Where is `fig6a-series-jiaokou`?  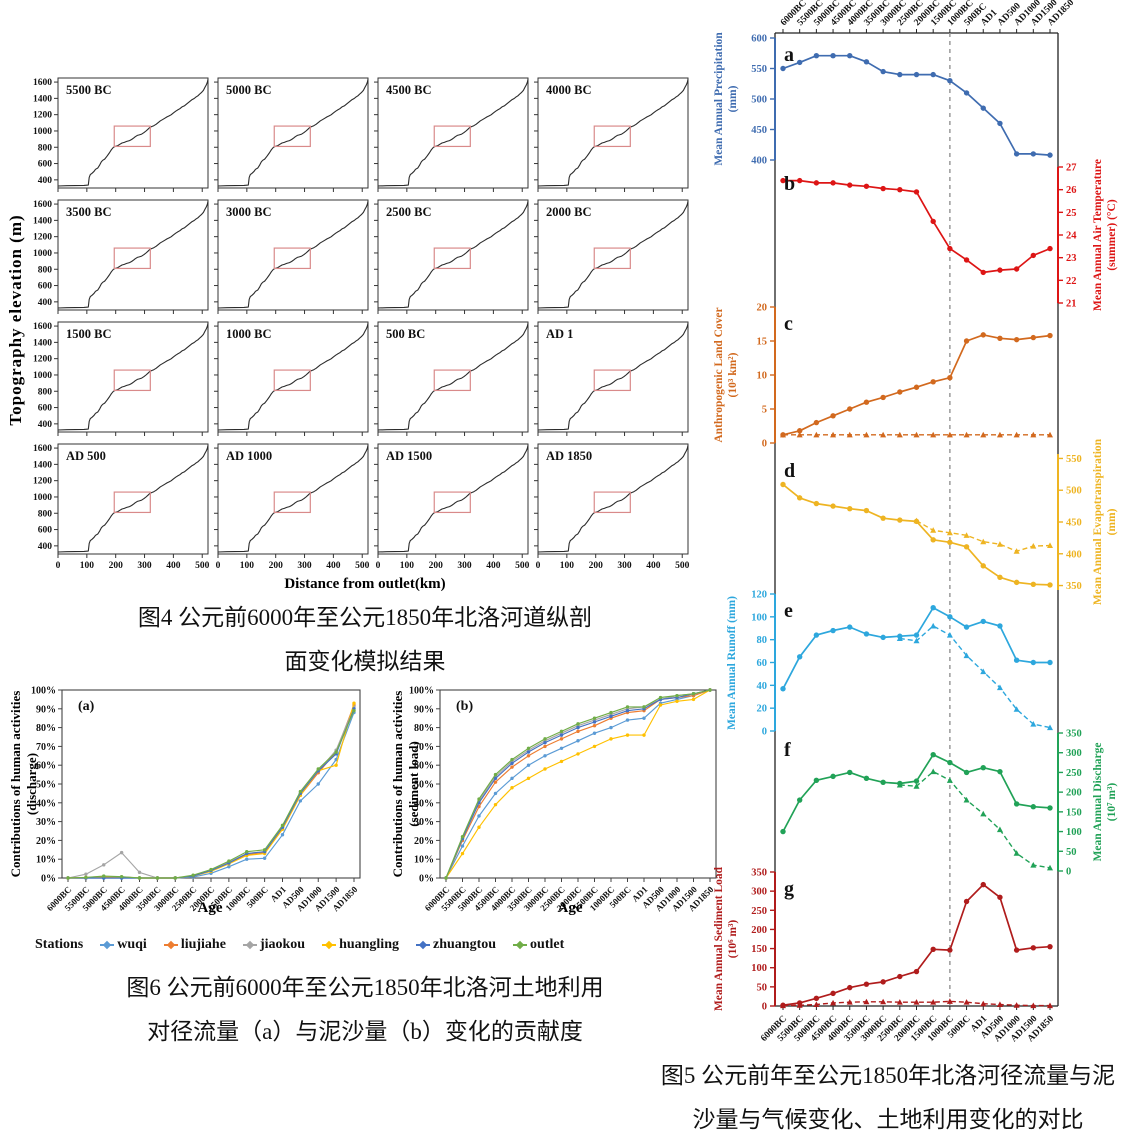
fig6a-series-jiaokou is located at coordinates (211, 792).